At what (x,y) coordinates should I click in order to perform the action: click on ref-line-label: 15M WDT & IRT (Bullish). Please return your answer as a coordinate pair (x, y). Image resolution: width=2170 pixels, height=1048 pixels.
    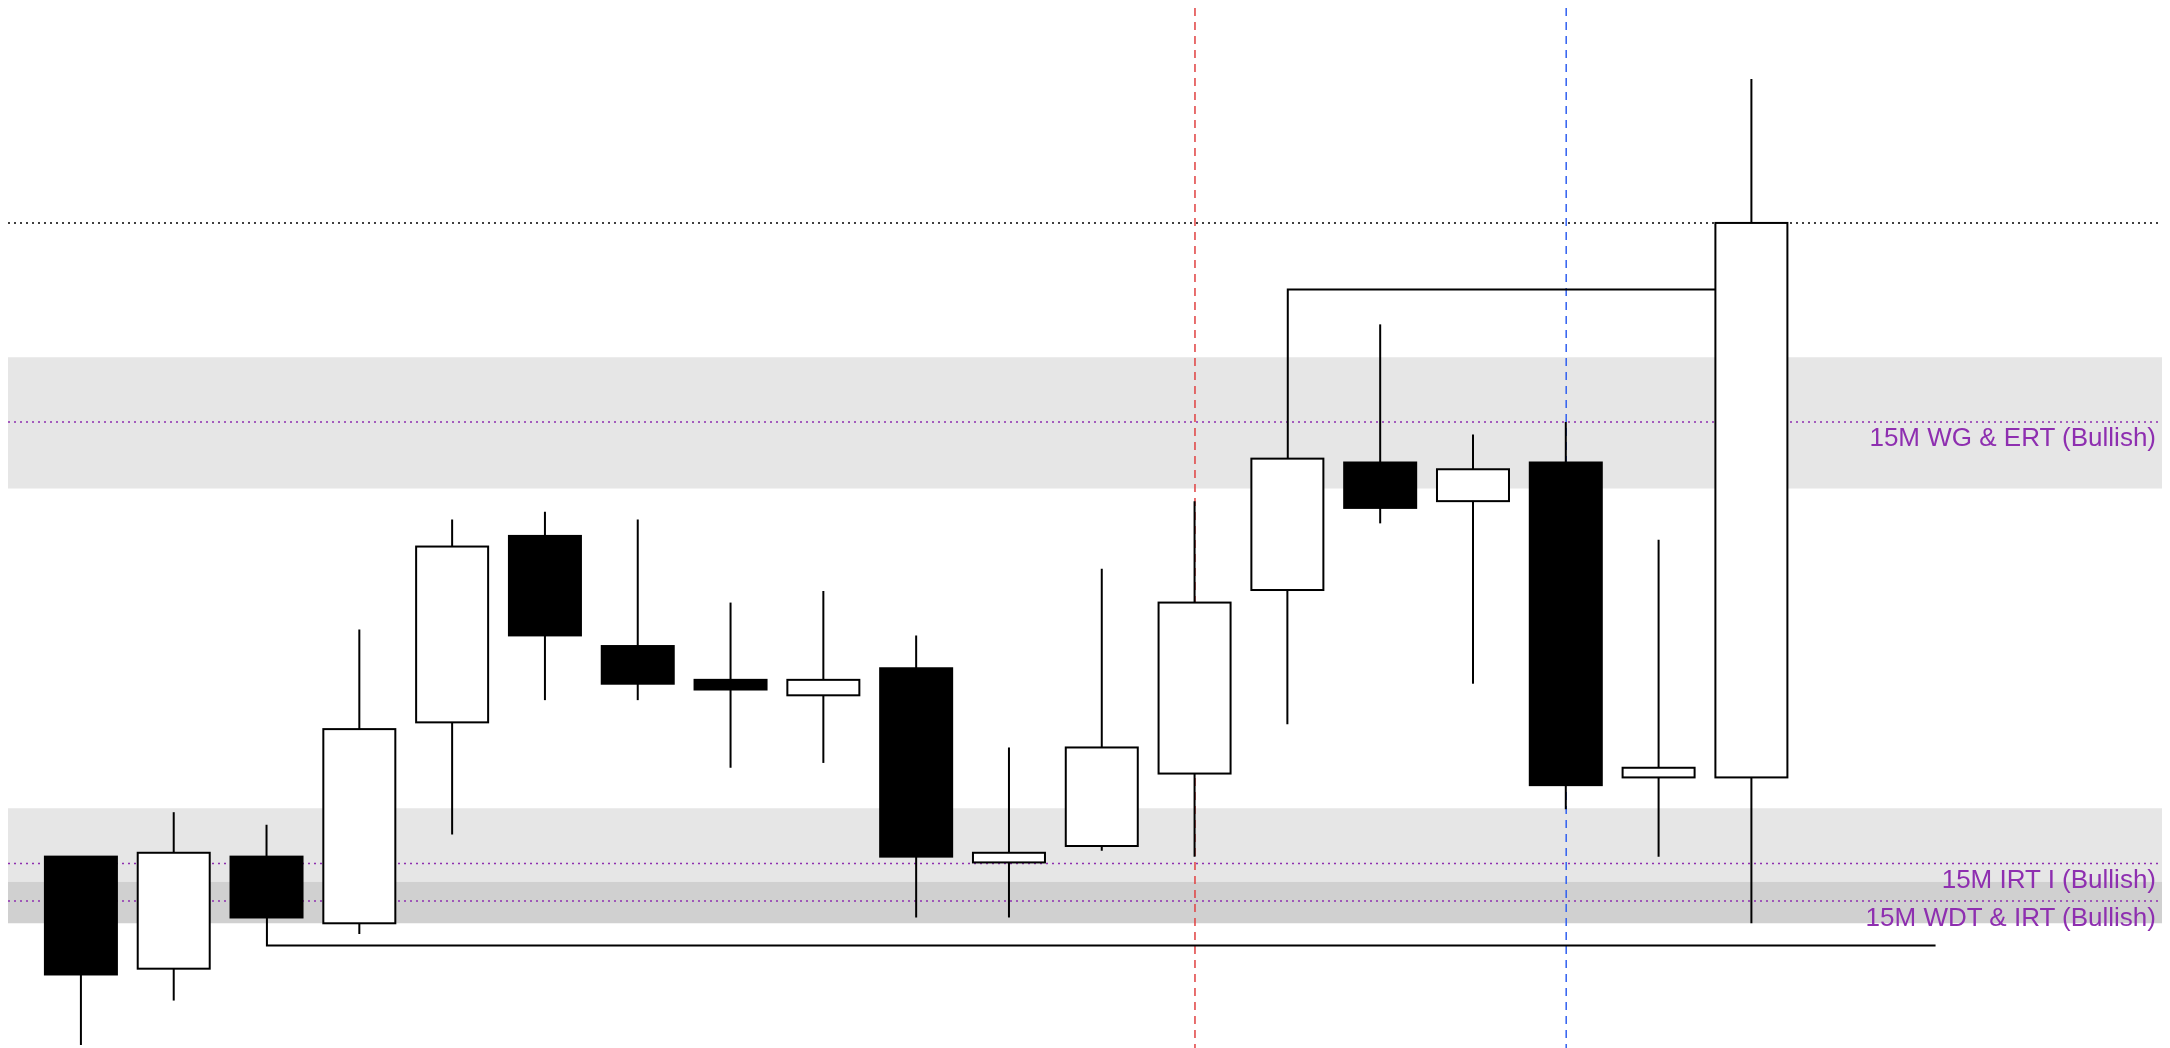
    Looking at the image, I should click on (2010, 916).